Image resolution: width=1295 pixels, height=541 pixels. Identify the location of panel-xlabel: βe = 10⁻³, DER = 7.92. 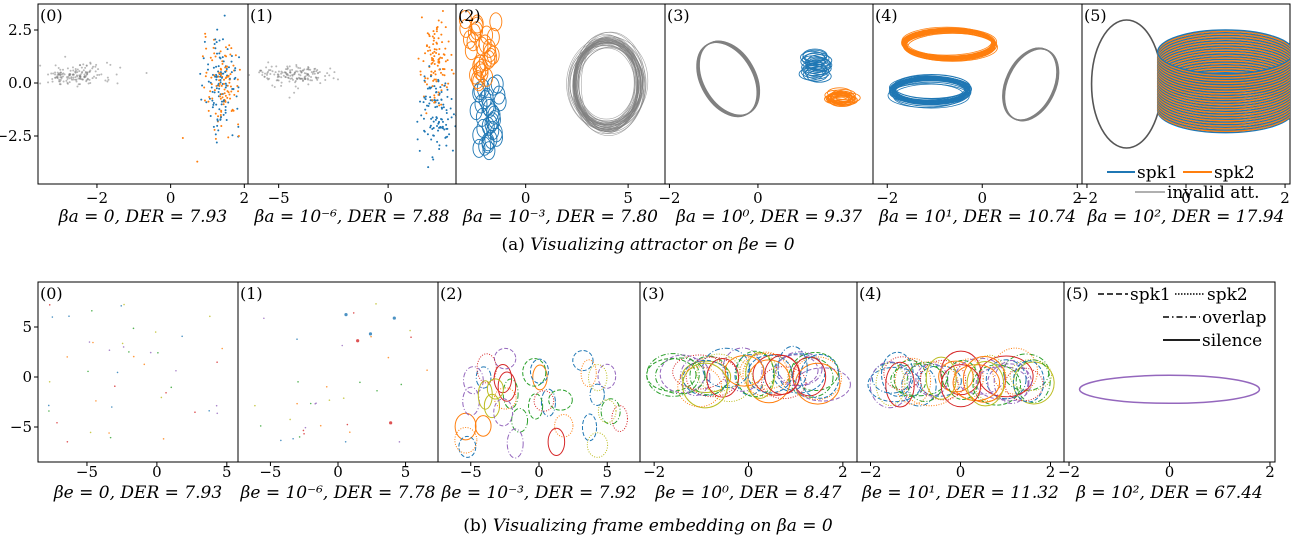
(539, 493).